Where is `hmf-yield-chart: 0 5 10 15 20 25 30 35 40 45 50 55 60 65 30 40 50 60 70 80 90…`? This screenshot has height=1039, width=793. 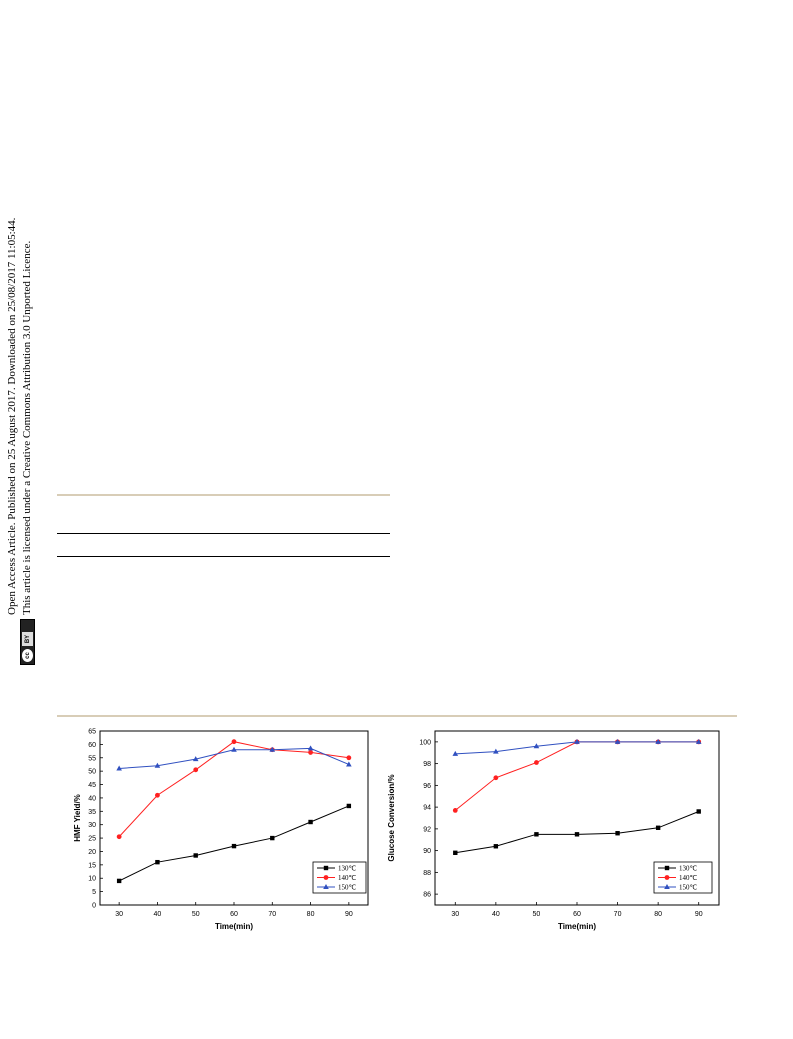 hmf-yield-chart: 0 5 10 15 20 25 30 35 40 45 50 55 60 65 30 40 50 60 70 80 90… is located at coordinates (221, 830).